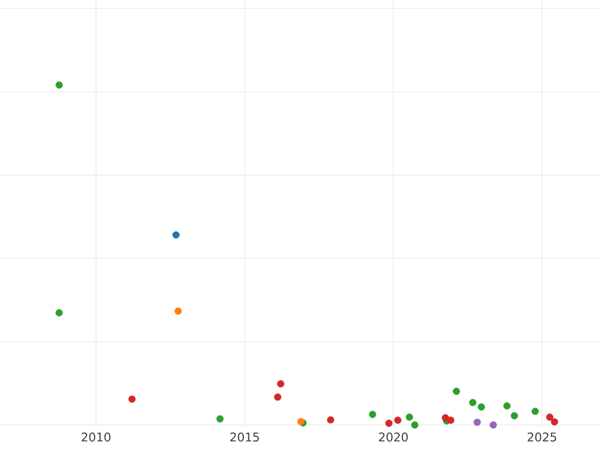 Image resolution: width=600 pixels, height=450 pixels. Describe the element at coordinates (96, 437) in the screenshot. I see `x-tick-label: 2010` at that location.